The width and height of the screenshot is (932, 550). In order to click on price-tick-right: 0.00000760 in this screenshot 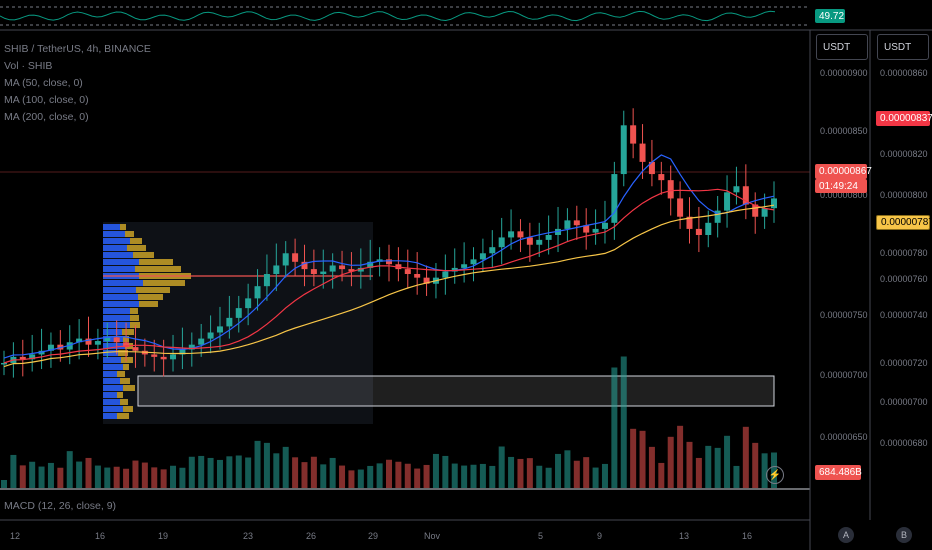, I will do `click(904, 279)`.